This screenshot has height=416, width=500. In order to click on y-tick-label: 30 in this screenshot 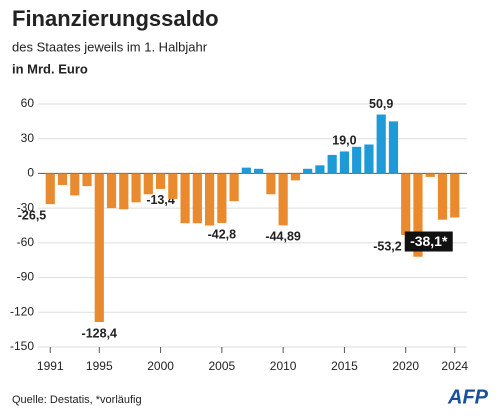, I will do `click(28, 138)`.